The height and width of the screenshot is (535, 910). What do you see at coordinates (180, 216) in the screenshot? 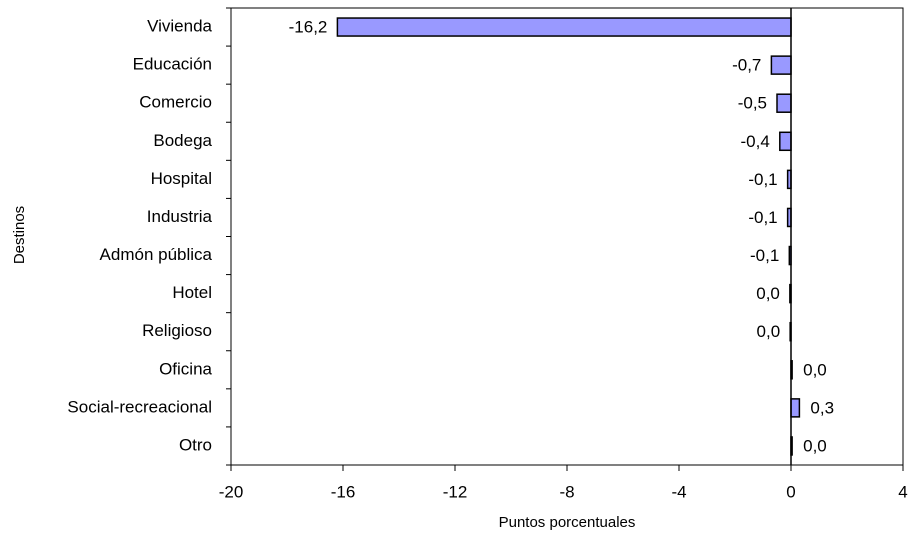
I see `y-tick-label: Industria` at bounding box center [180, 216].